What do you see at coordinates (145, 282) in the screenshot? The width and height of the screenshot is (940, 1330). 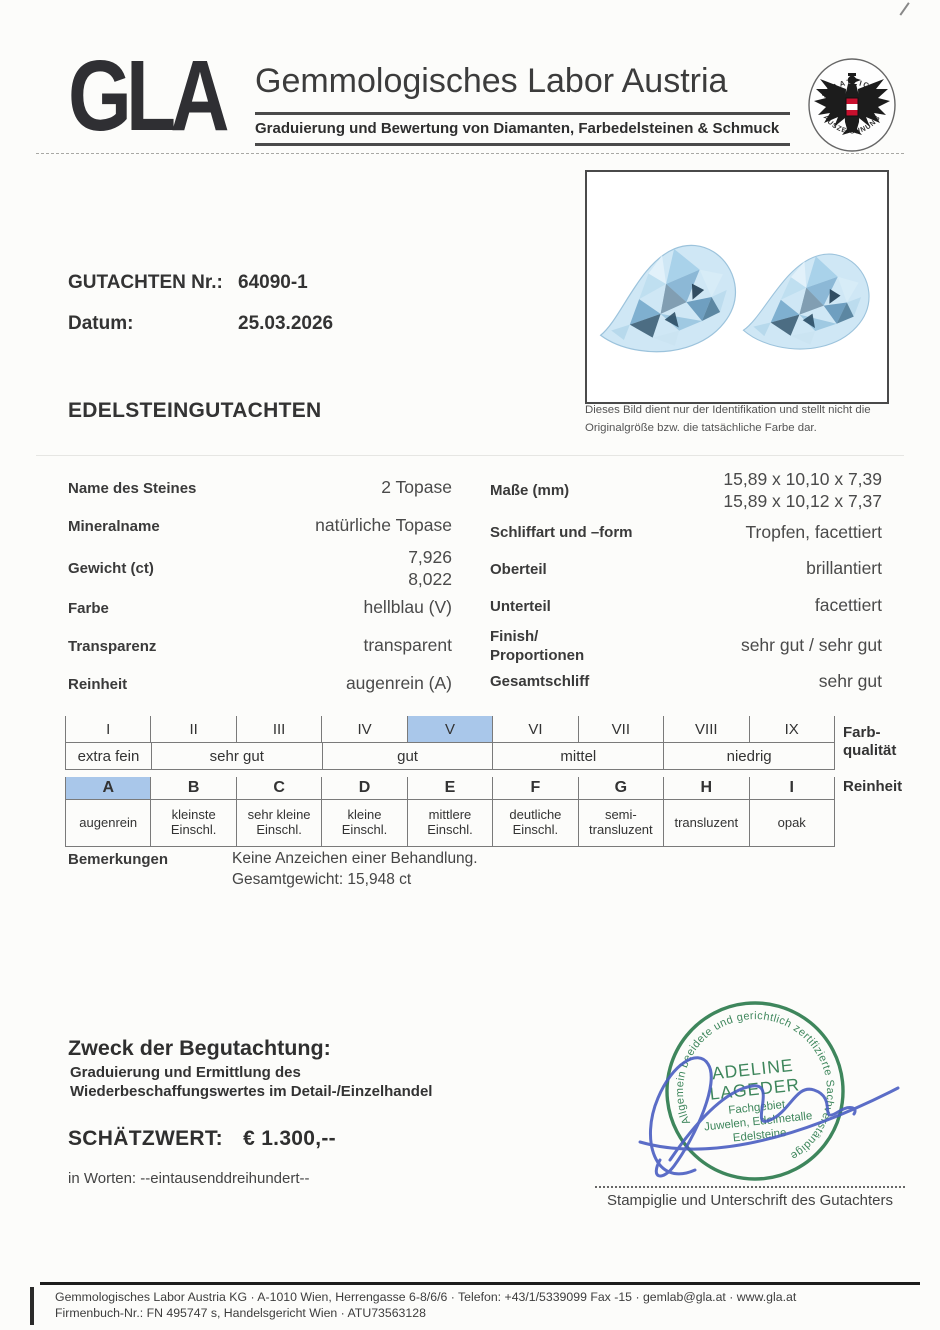 I see `gutachten-nr-label: GUTACHTEN Nr.:` at bounding box center [145, 282].